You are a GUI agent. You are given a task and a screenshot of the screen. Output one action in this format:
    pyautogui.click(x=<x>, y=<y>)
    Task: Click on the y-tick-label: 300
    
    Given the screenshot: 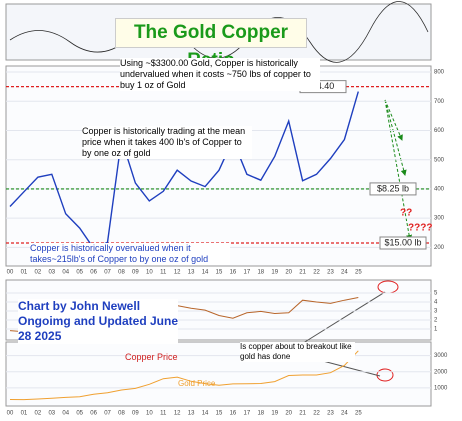 What is the action you would take?
    pyautogui.click(x=439, y=219)
    